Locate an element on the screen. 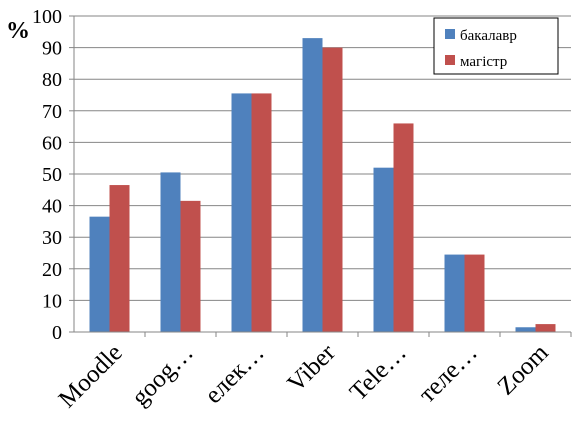 This screenshot has height=441, width=576. y-tick-label: 50 is located at coordinates (52, 175).